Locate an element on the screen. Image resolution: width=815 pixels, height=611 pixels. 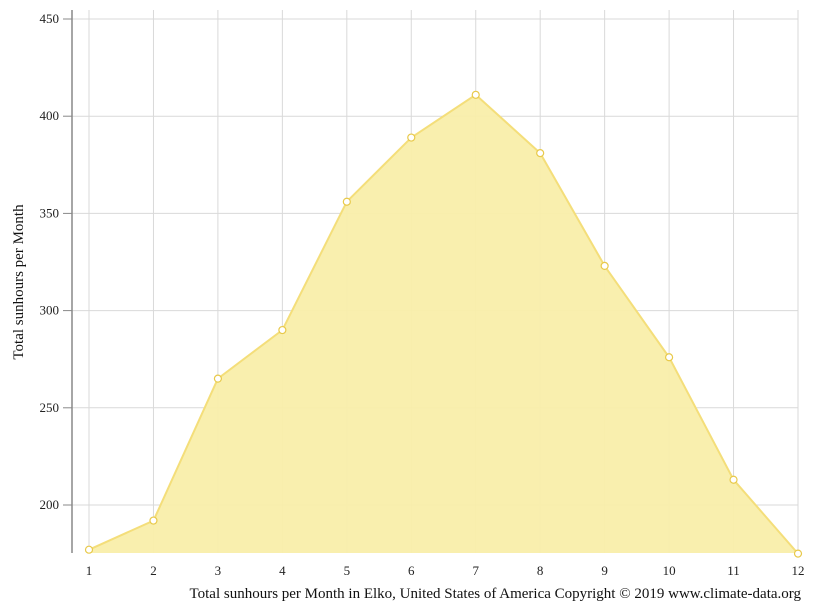
x-tick-label: 6 is located at coordinates (411, 570).